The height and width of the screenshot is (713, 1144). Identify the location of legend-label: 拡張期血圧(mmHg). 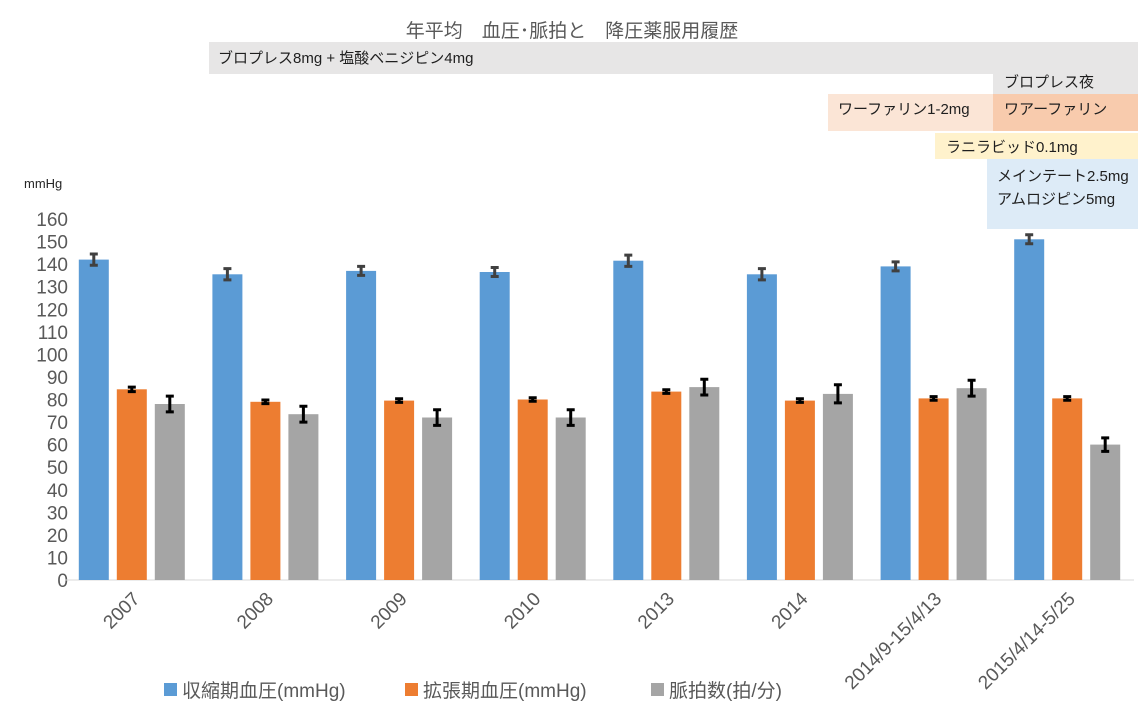
(505, 691).